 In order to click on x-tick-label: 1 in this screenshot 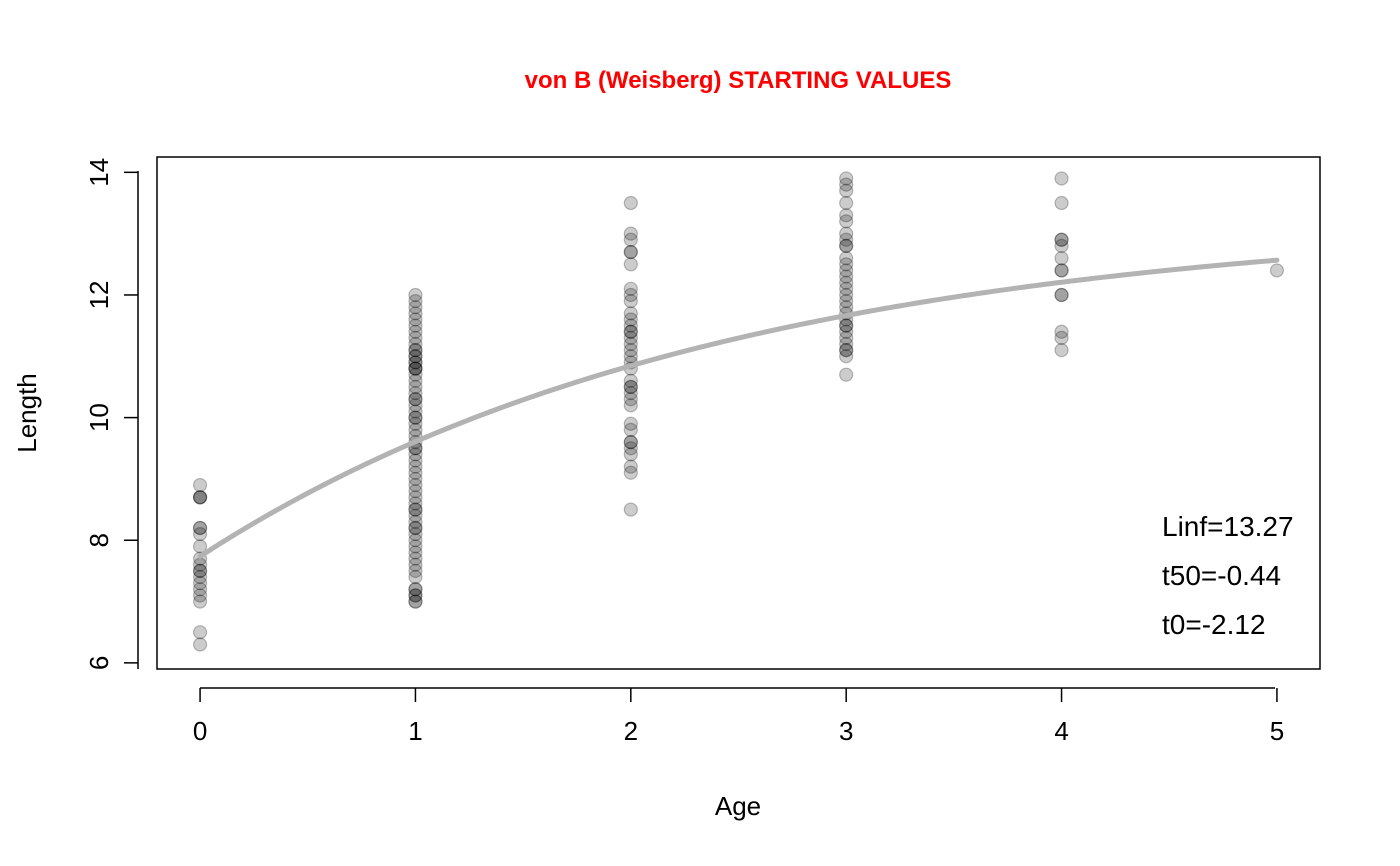, I will do `click(415, 731)`.